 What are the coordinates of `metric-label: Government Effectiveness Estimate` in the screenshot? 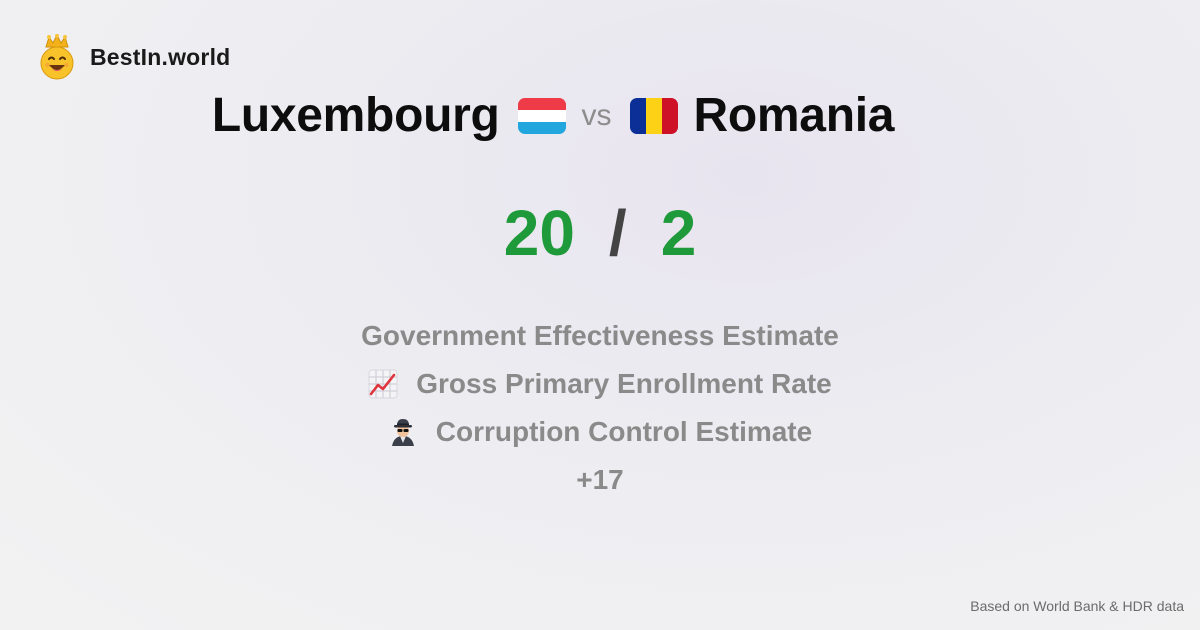 It's located at (600, 335).